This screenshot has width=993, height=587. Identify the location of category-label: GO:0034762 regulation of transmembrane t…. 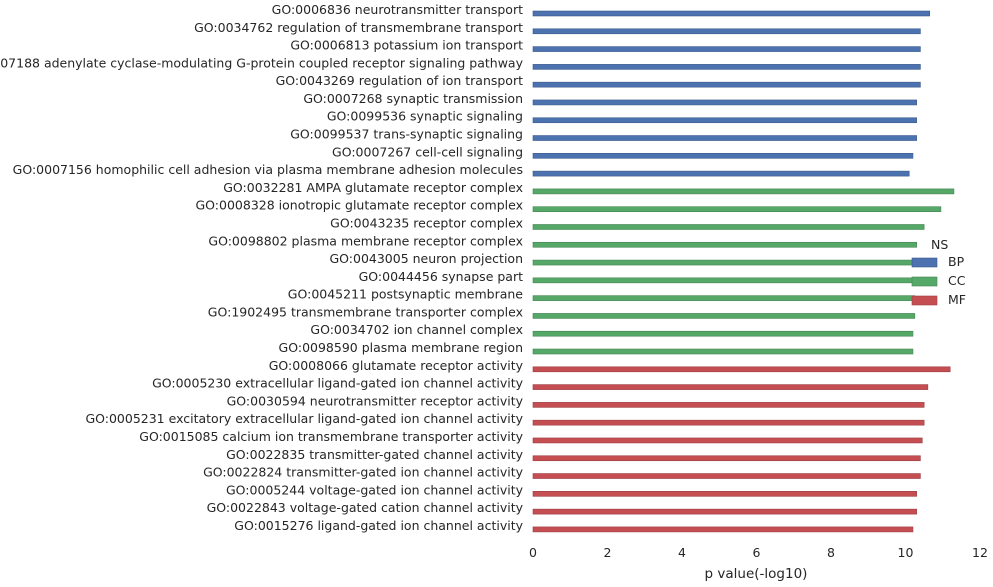
(358, 27).